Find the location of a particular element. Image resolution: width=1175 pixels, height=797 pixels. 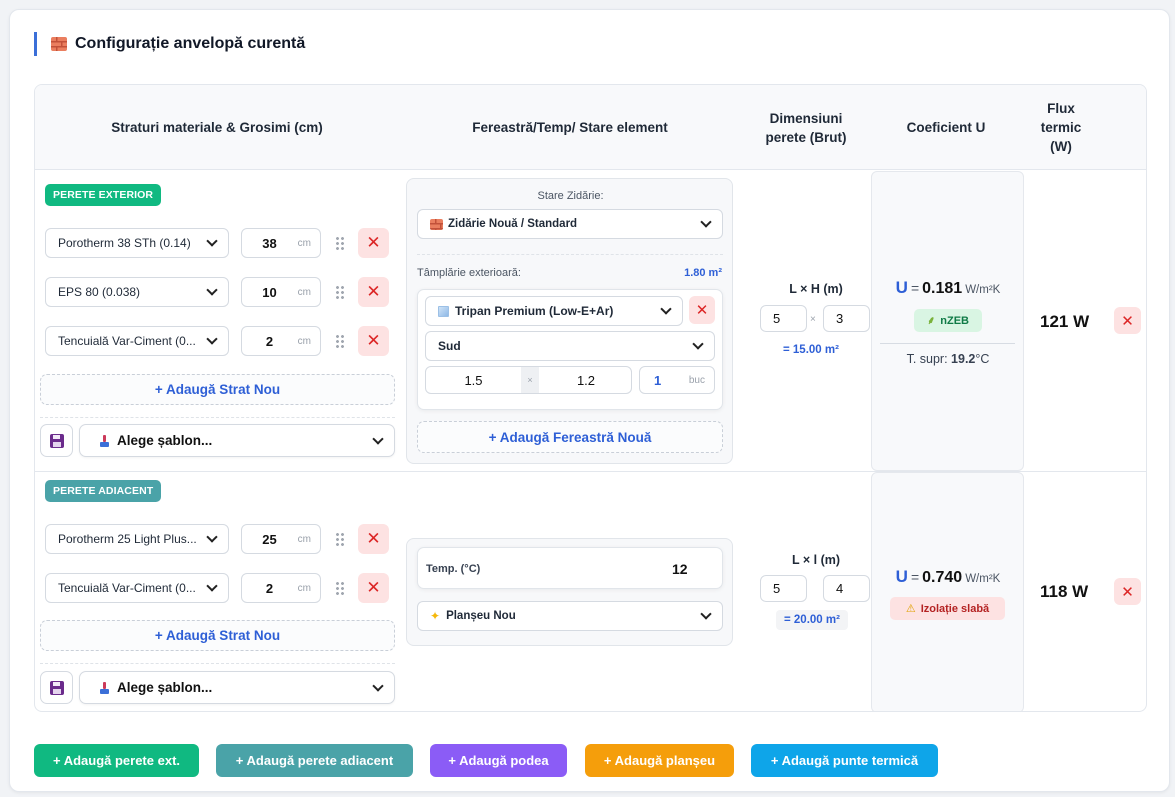

area-result: = 20.00 m² is located at coordinates (812, 620).